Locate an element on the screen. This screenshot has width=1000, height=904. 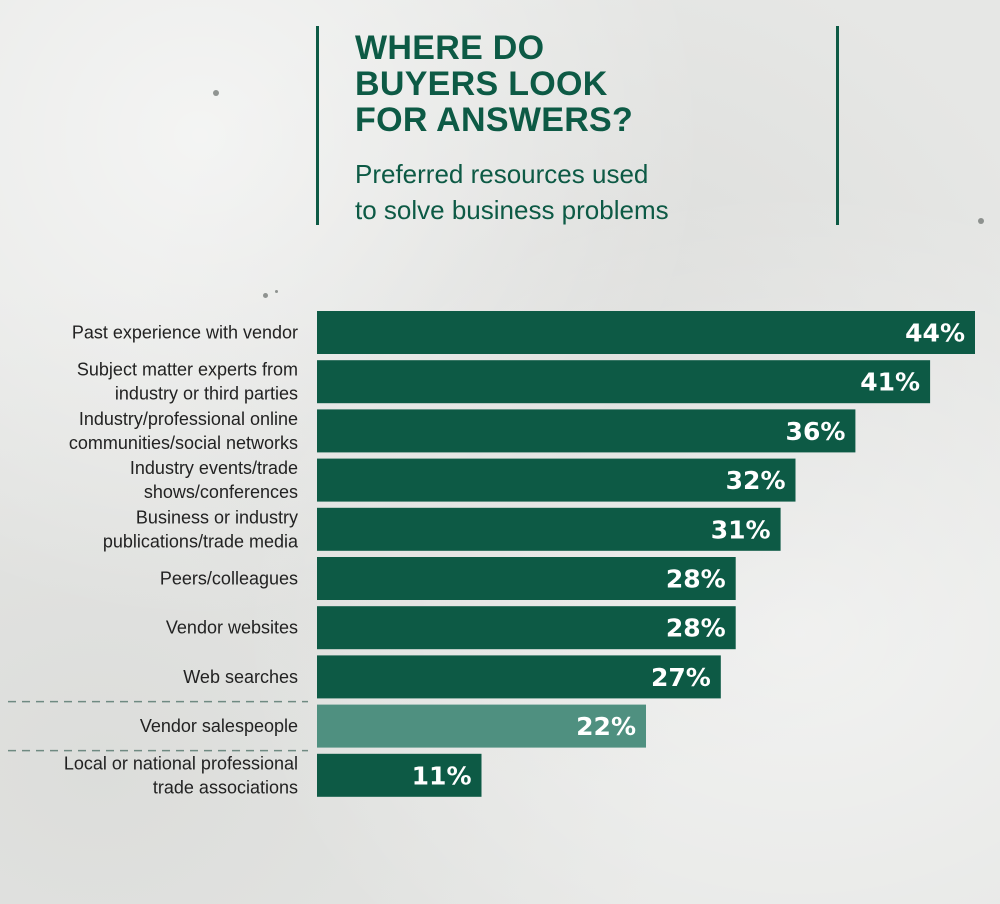
category-label-0: Past experience with vendor is located at coordinates (185, 333).